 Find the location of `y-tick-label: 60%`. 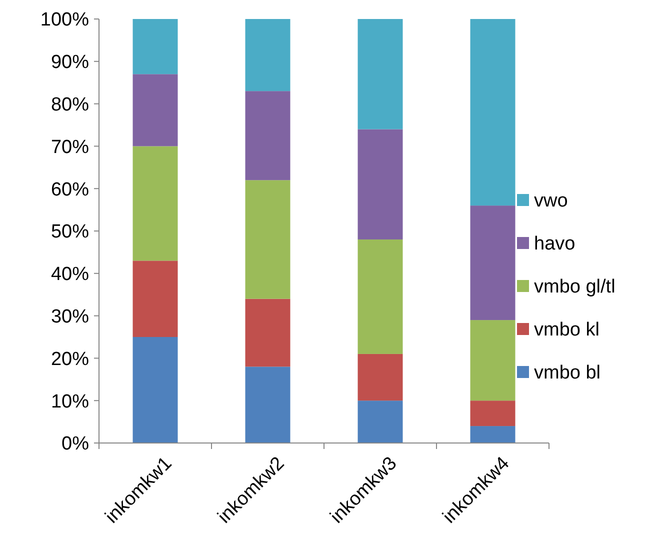

y-tick-label: 60% is located at coordinates (70, 189).